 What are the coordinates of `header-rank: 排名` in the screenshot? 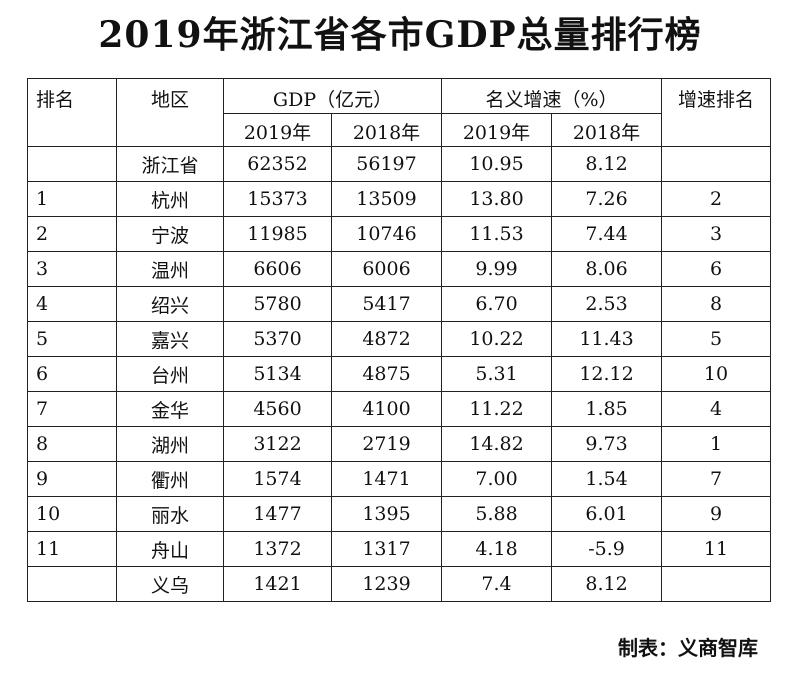 It's located at (72, 112).